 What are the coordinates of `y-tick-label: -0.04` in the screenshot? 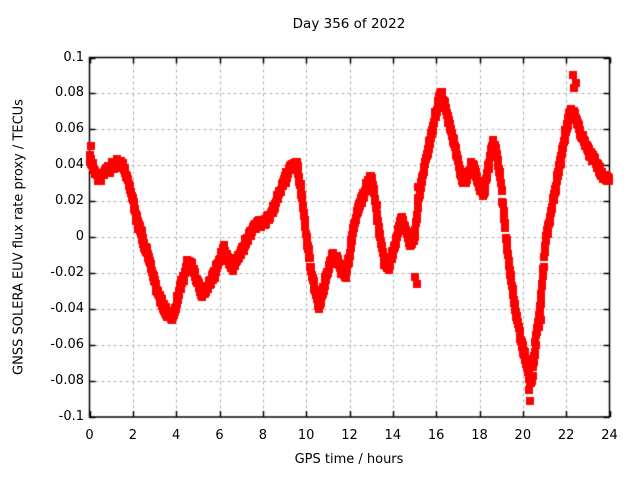 It's located at (67, 309).